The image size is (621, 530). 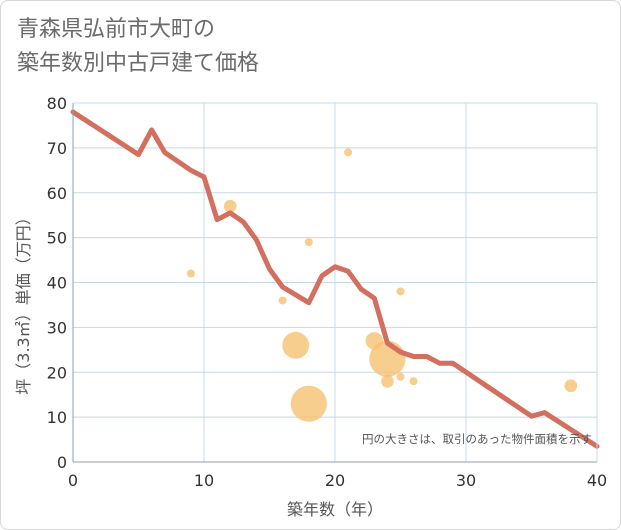 What do you see at coordinates (466, 480) in the screenshot?
I see `x-tick-label: 30` at bounding box center [466, 480].